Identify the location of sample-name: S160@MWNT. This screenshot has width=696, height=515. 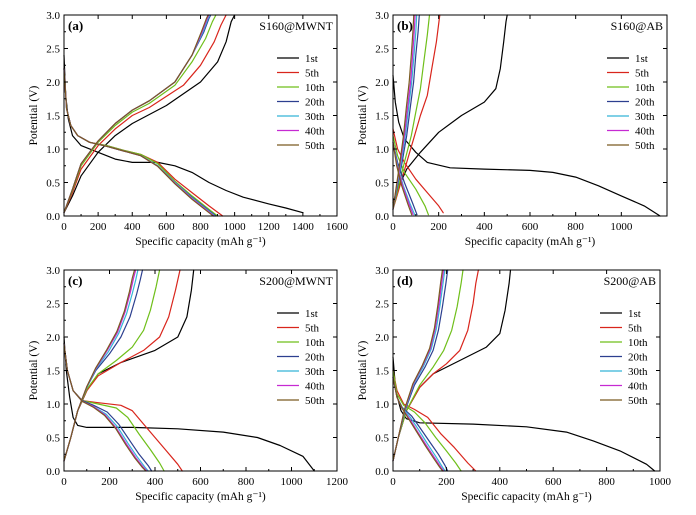
(296, 26).